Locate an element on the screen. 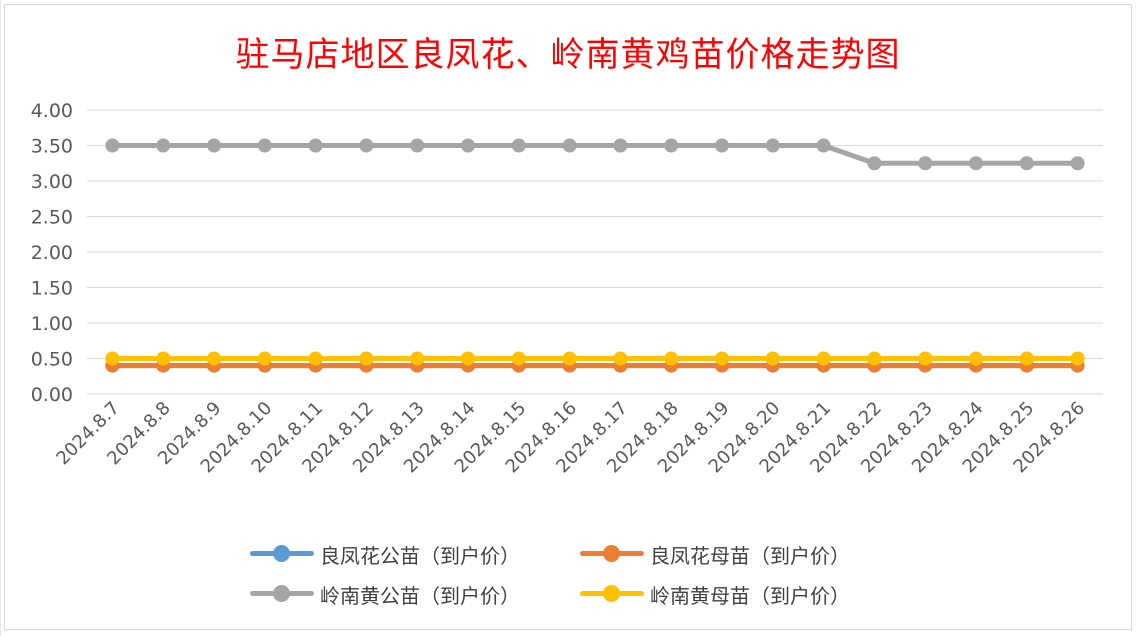  legend-item-series-2: 良凤花母苗（到户价） is located at coordinates (745, 554).